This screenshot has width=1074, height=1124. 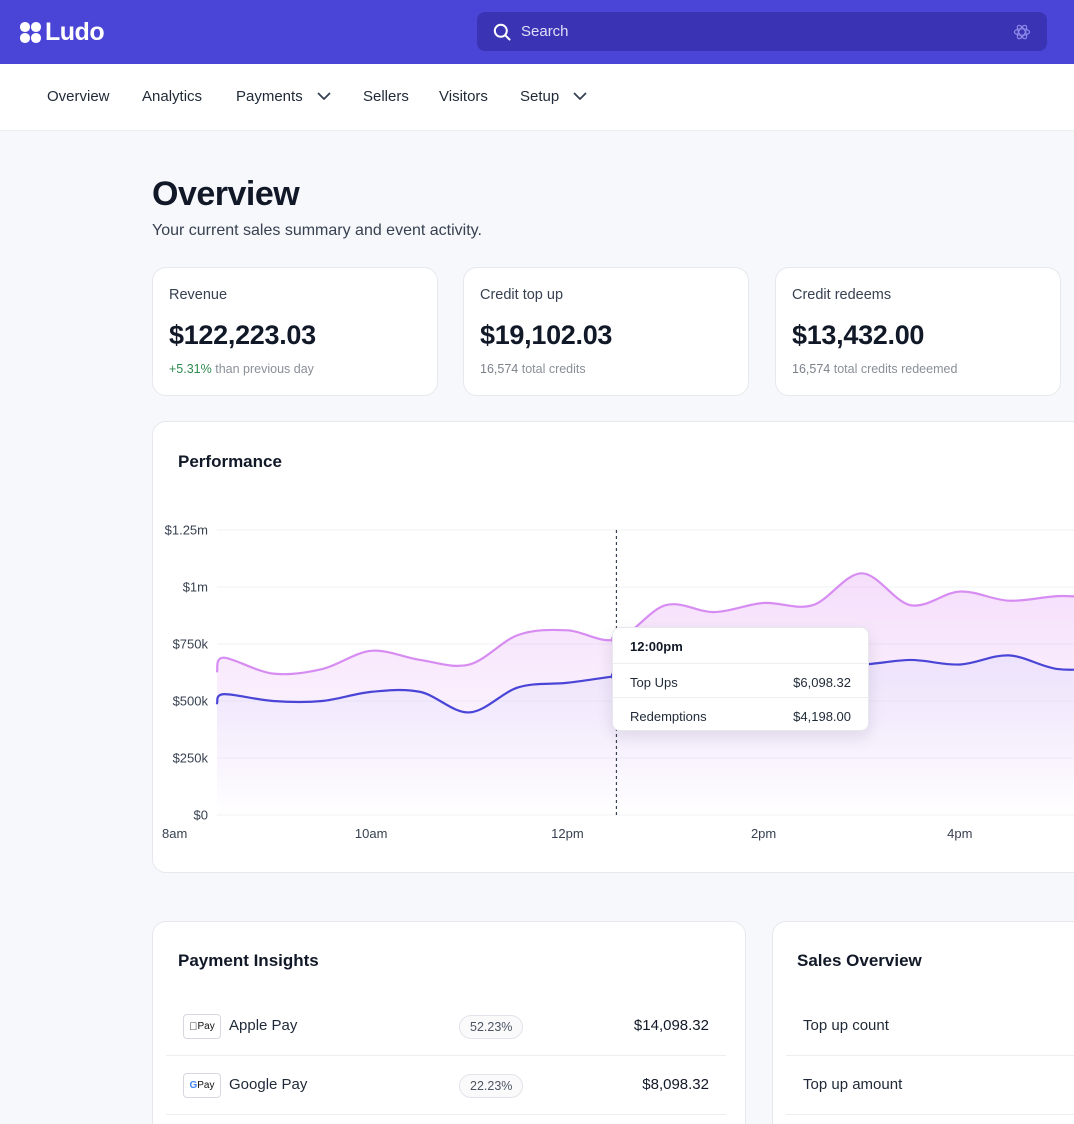 I want to click on stat-foot-text: total credits, so click(x=553, y=369).